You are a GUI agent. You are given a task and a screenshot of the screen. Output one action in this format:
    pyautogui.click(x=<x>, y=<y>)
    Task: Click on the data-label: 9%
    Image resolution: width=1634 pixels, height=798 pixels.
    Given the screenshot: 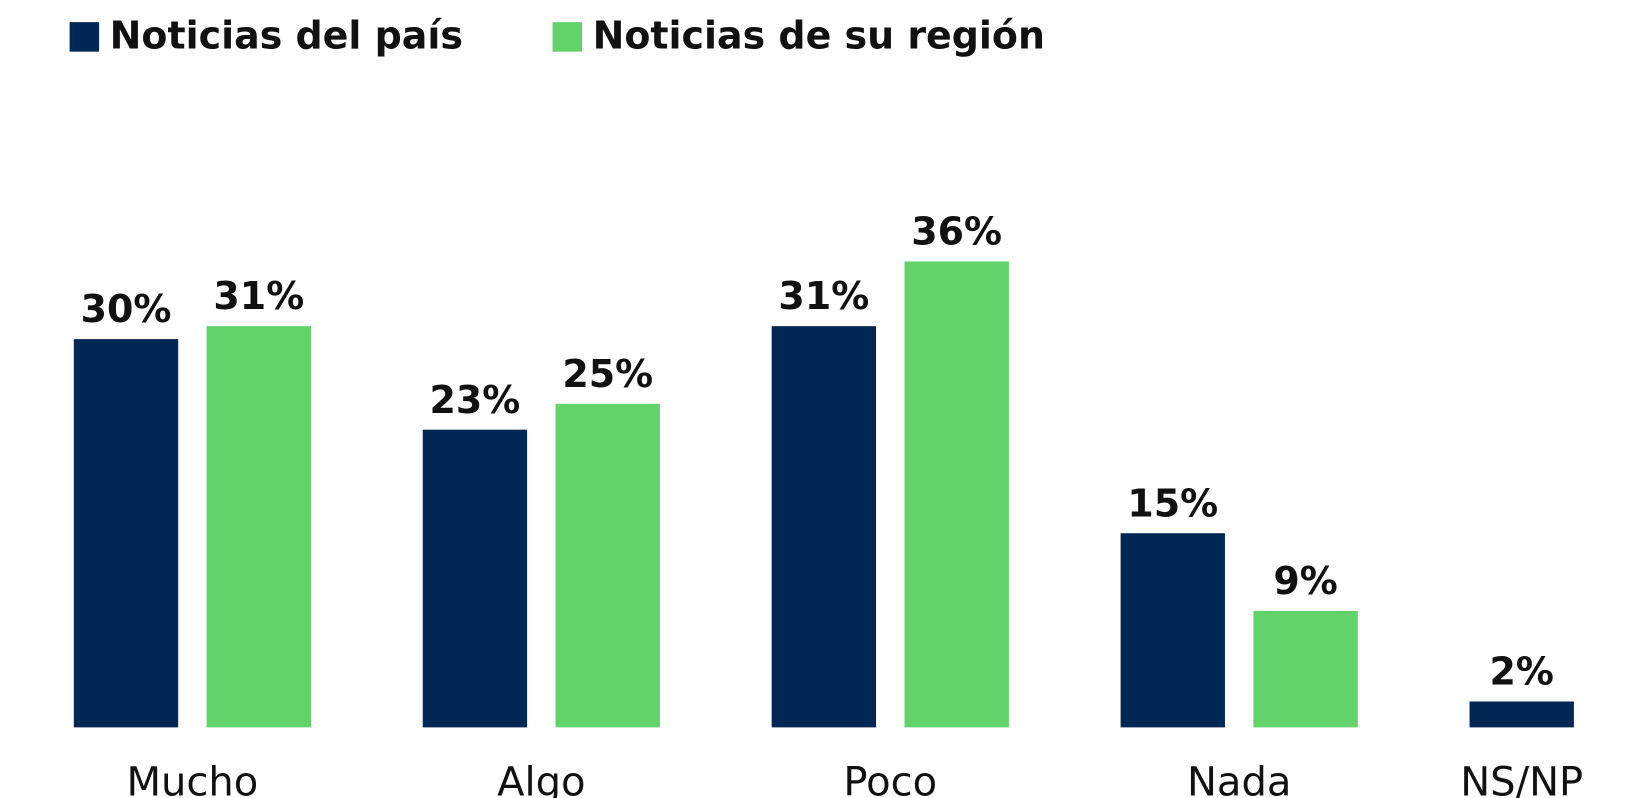 What is the action you would take?
    pyautogui.click(x=1305, y=581)
    